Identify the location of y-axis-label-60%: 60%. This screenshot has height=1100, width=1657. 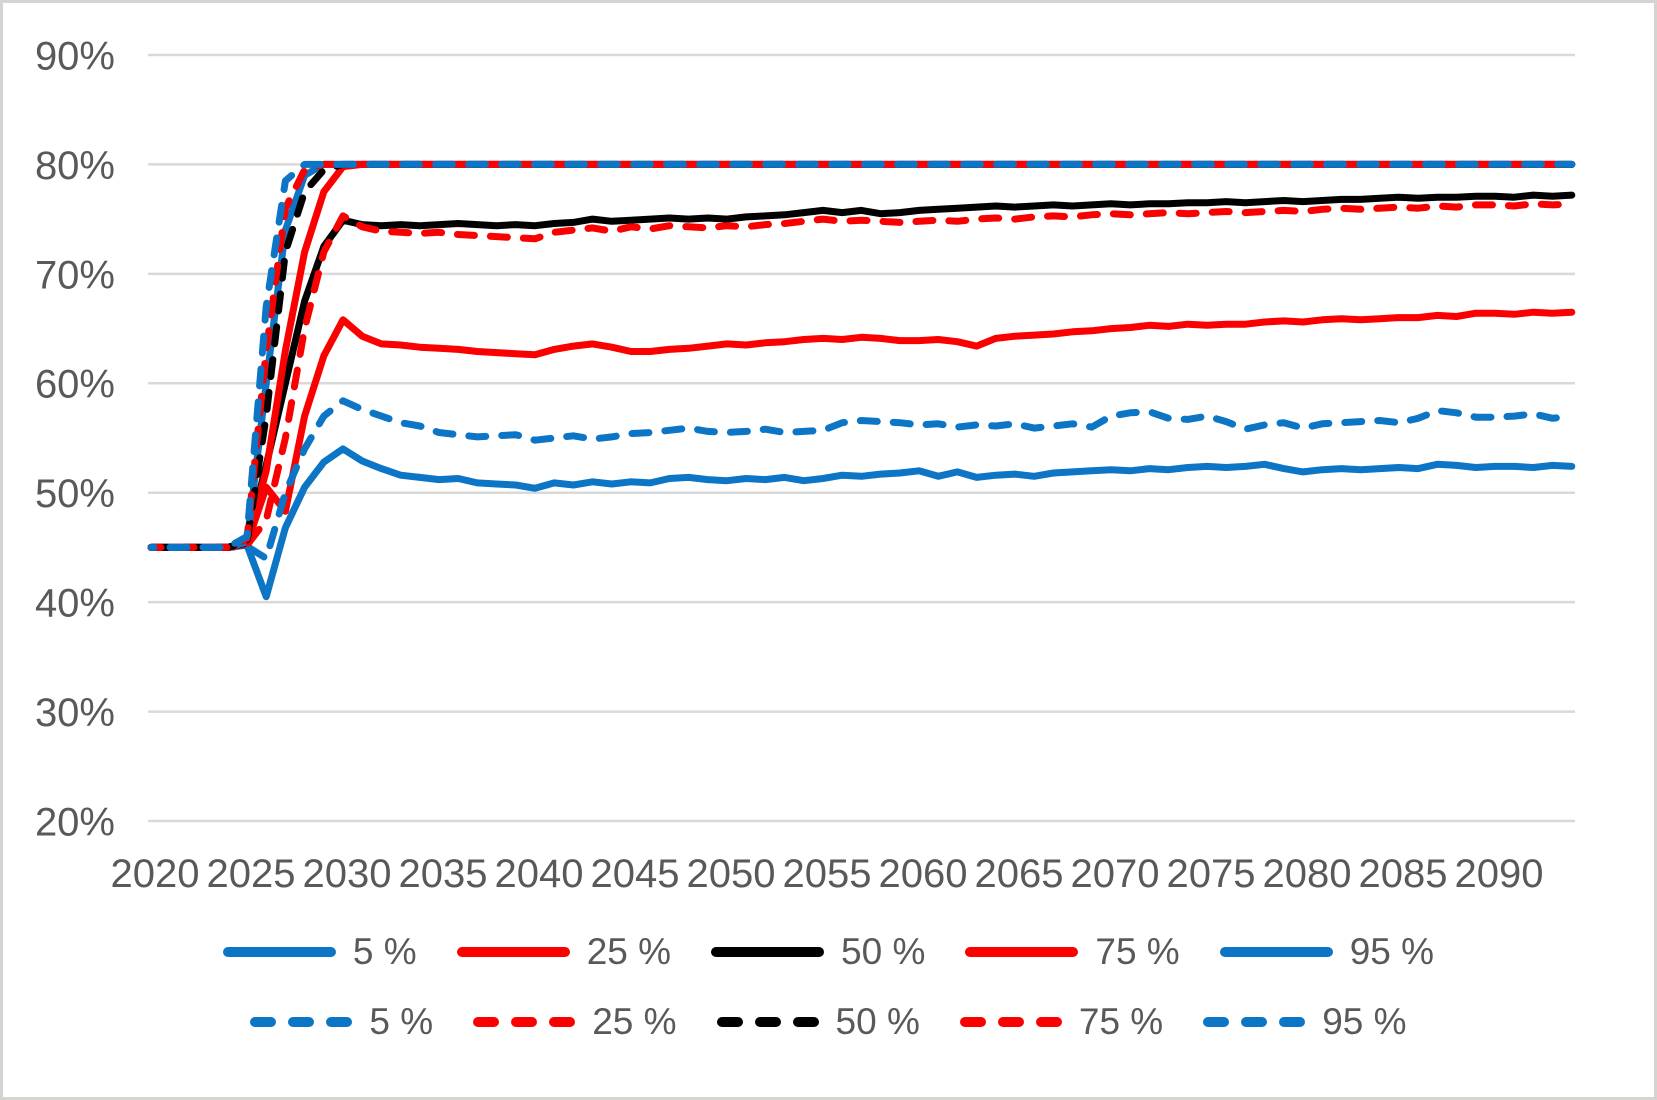
(75, 385).